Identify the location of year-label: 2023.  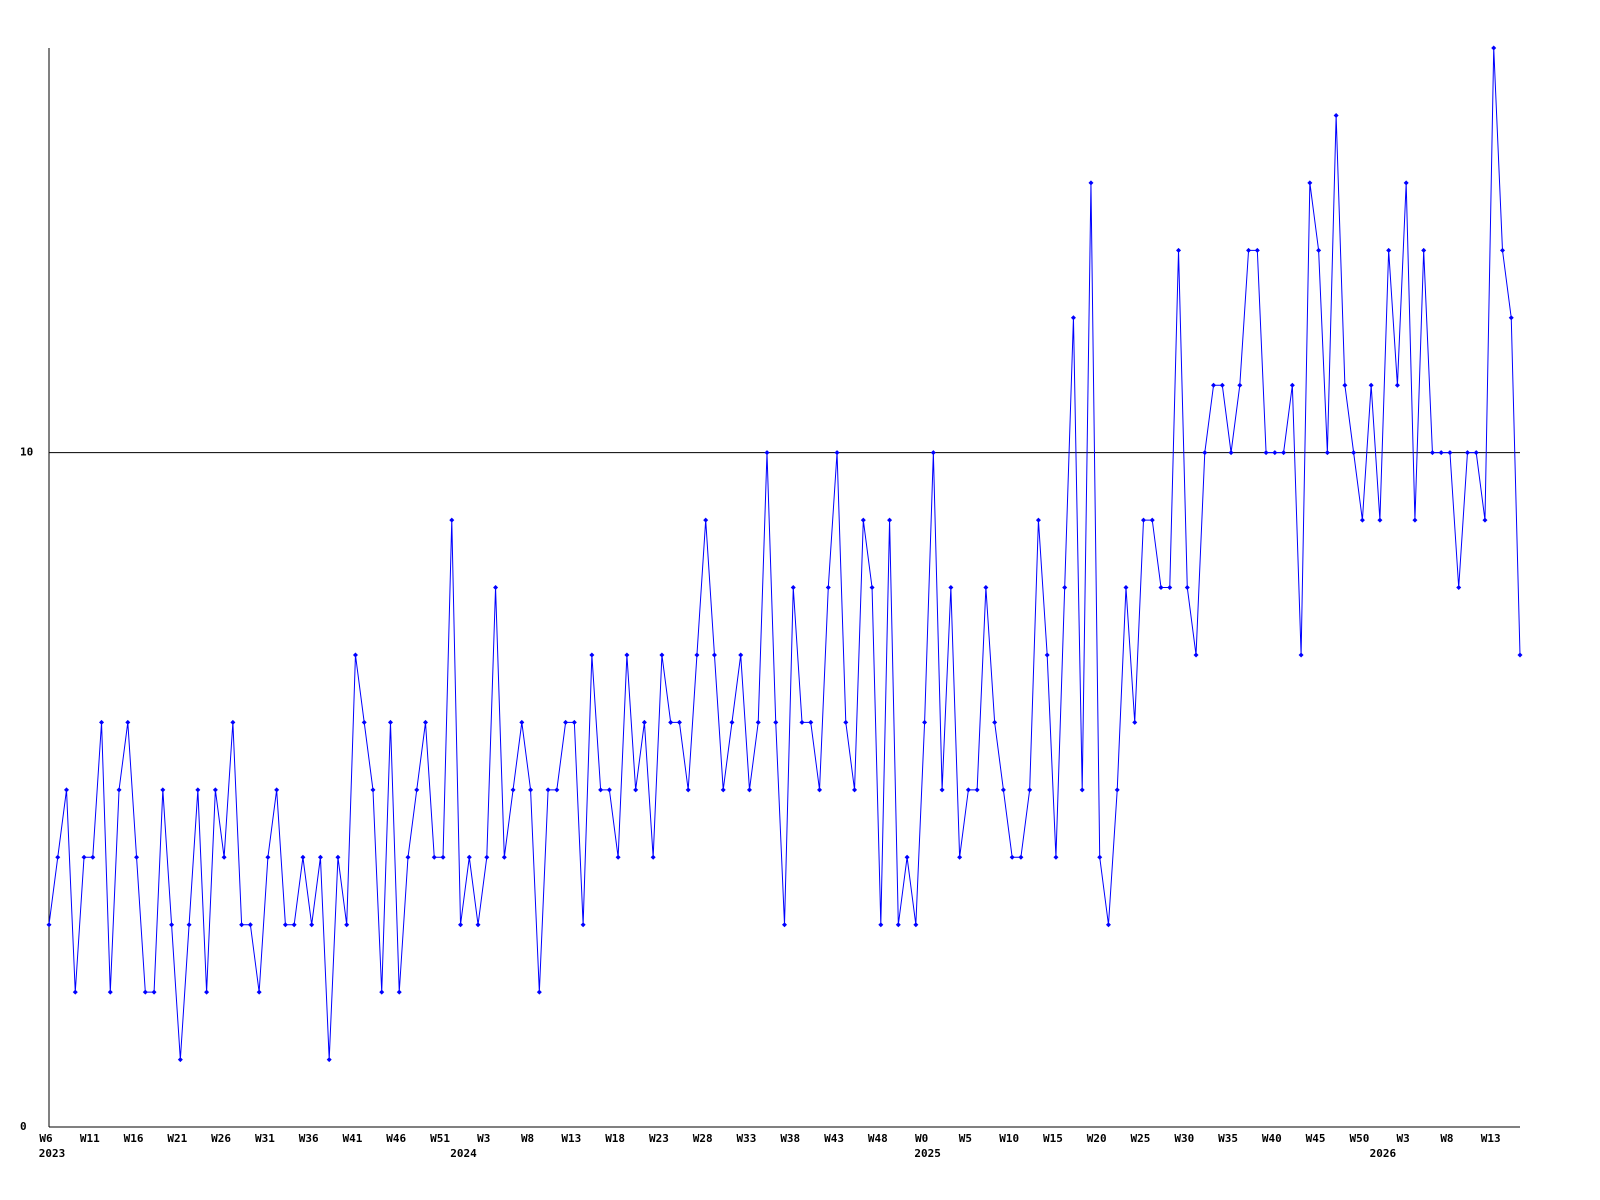
(52, 1153).